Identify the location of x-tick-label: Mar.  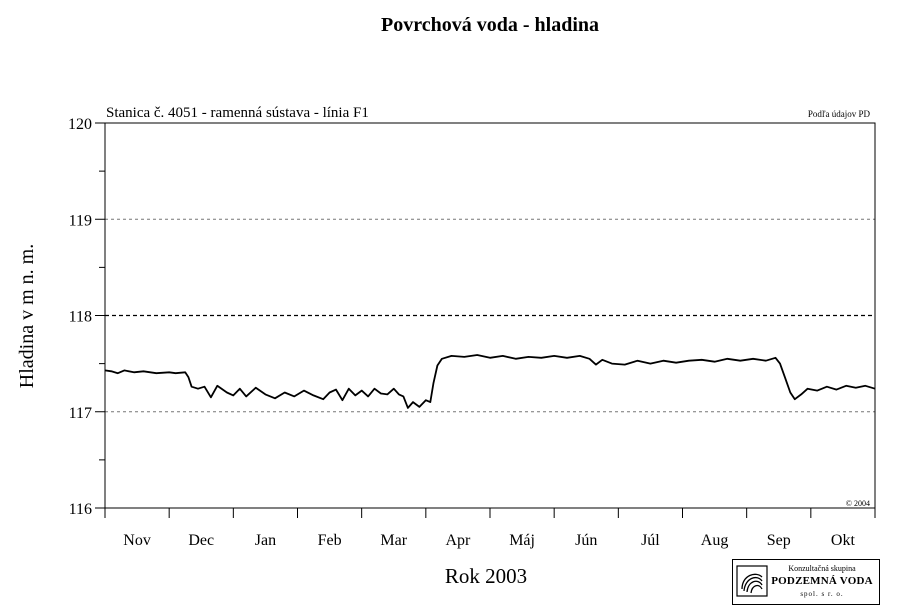
(393, 540).